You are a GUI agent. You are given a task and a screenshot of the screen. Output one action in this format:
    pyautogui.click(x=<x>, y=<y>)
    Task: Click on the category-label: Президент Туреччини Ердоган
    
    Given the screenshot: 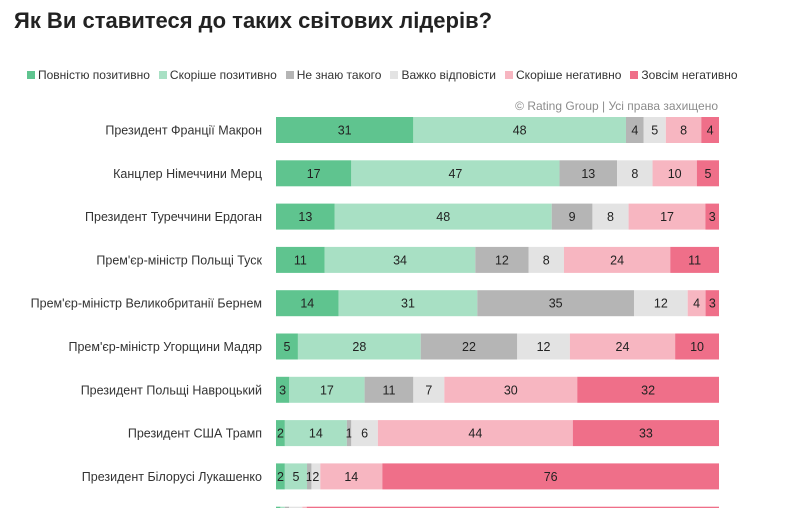 What is the action you would take?
    pyautogui.click(x=173, y=217)
    